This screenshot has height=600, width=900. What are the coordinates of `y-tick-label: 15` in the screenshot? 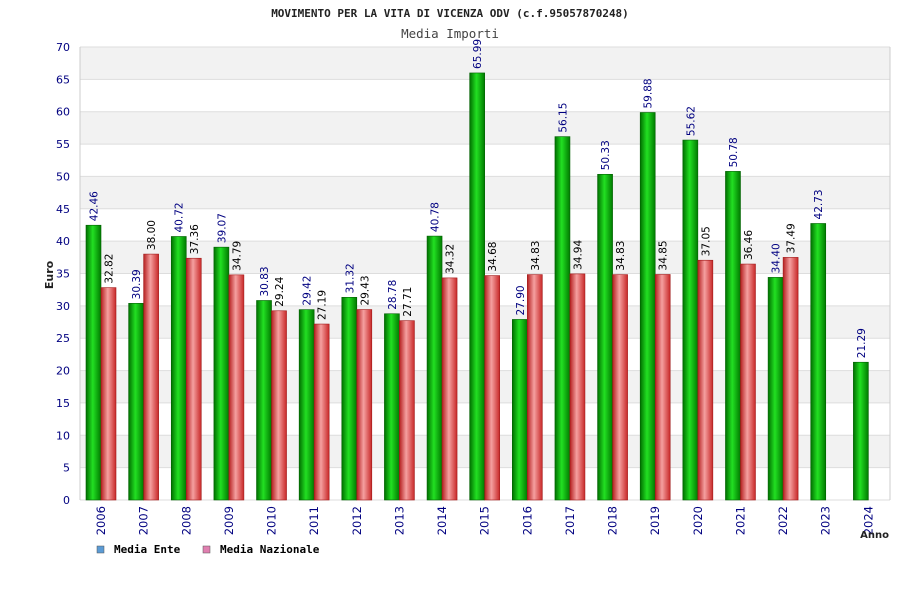 It's located at (63, 403).